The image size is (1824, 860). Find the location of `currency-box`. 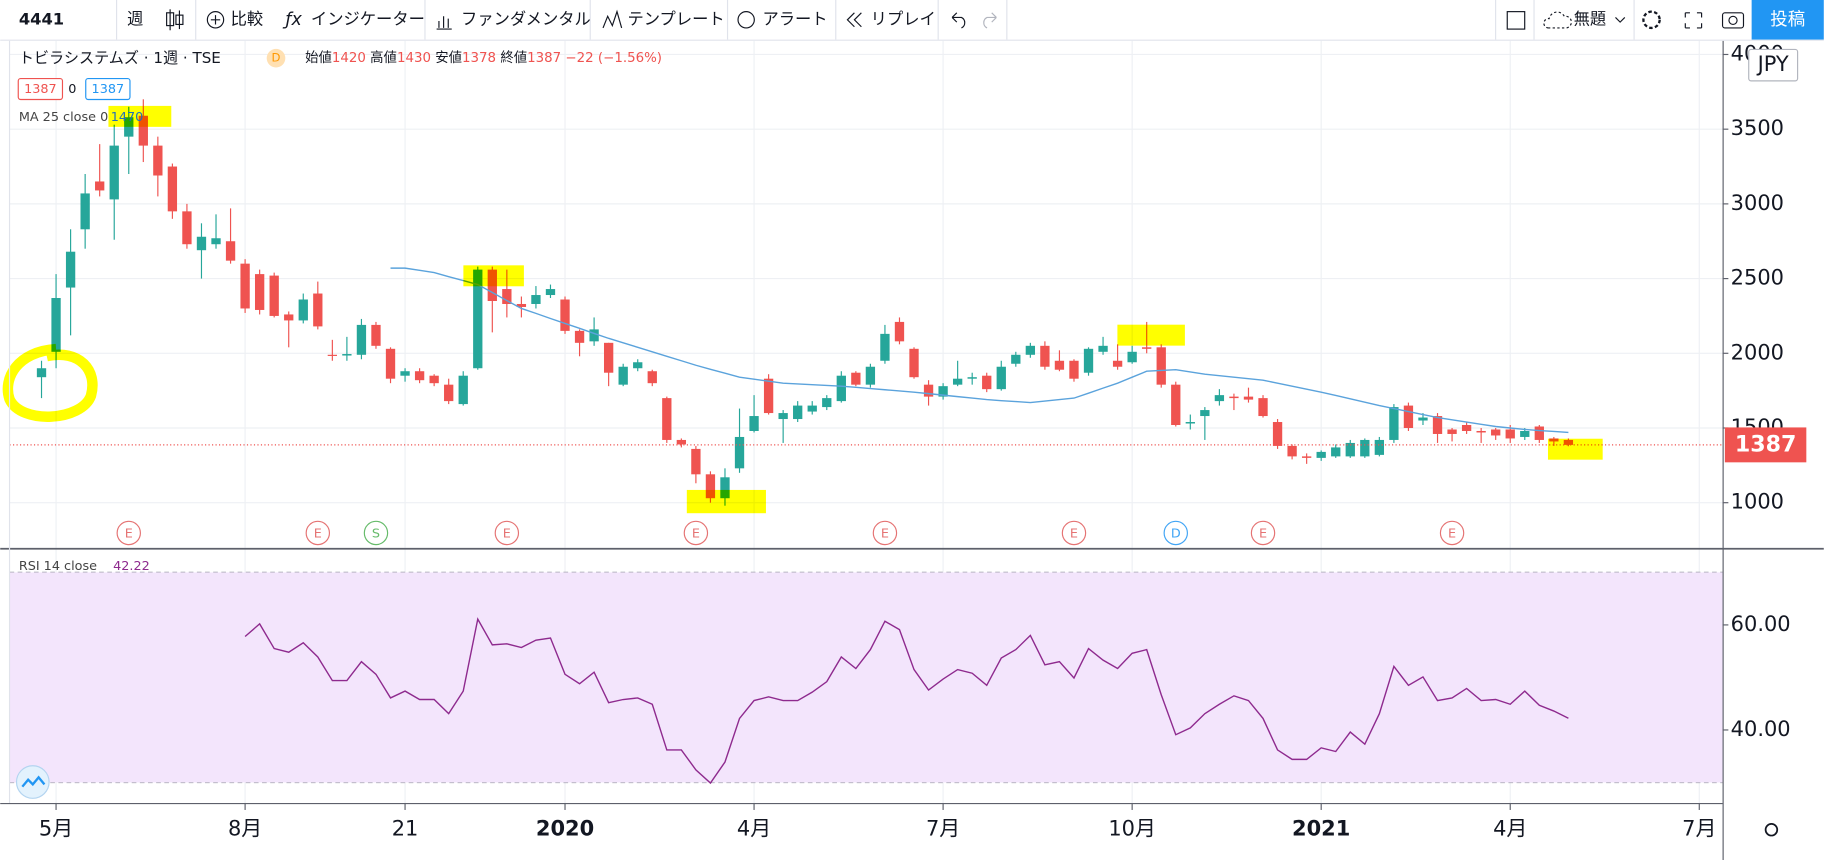

currency-box is located at coordinates (1773, 65).